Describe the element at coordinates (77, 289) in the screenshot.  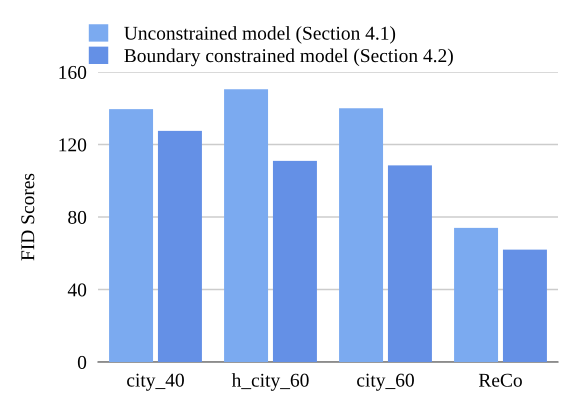
I see `y-tick-label: 40` at that location.